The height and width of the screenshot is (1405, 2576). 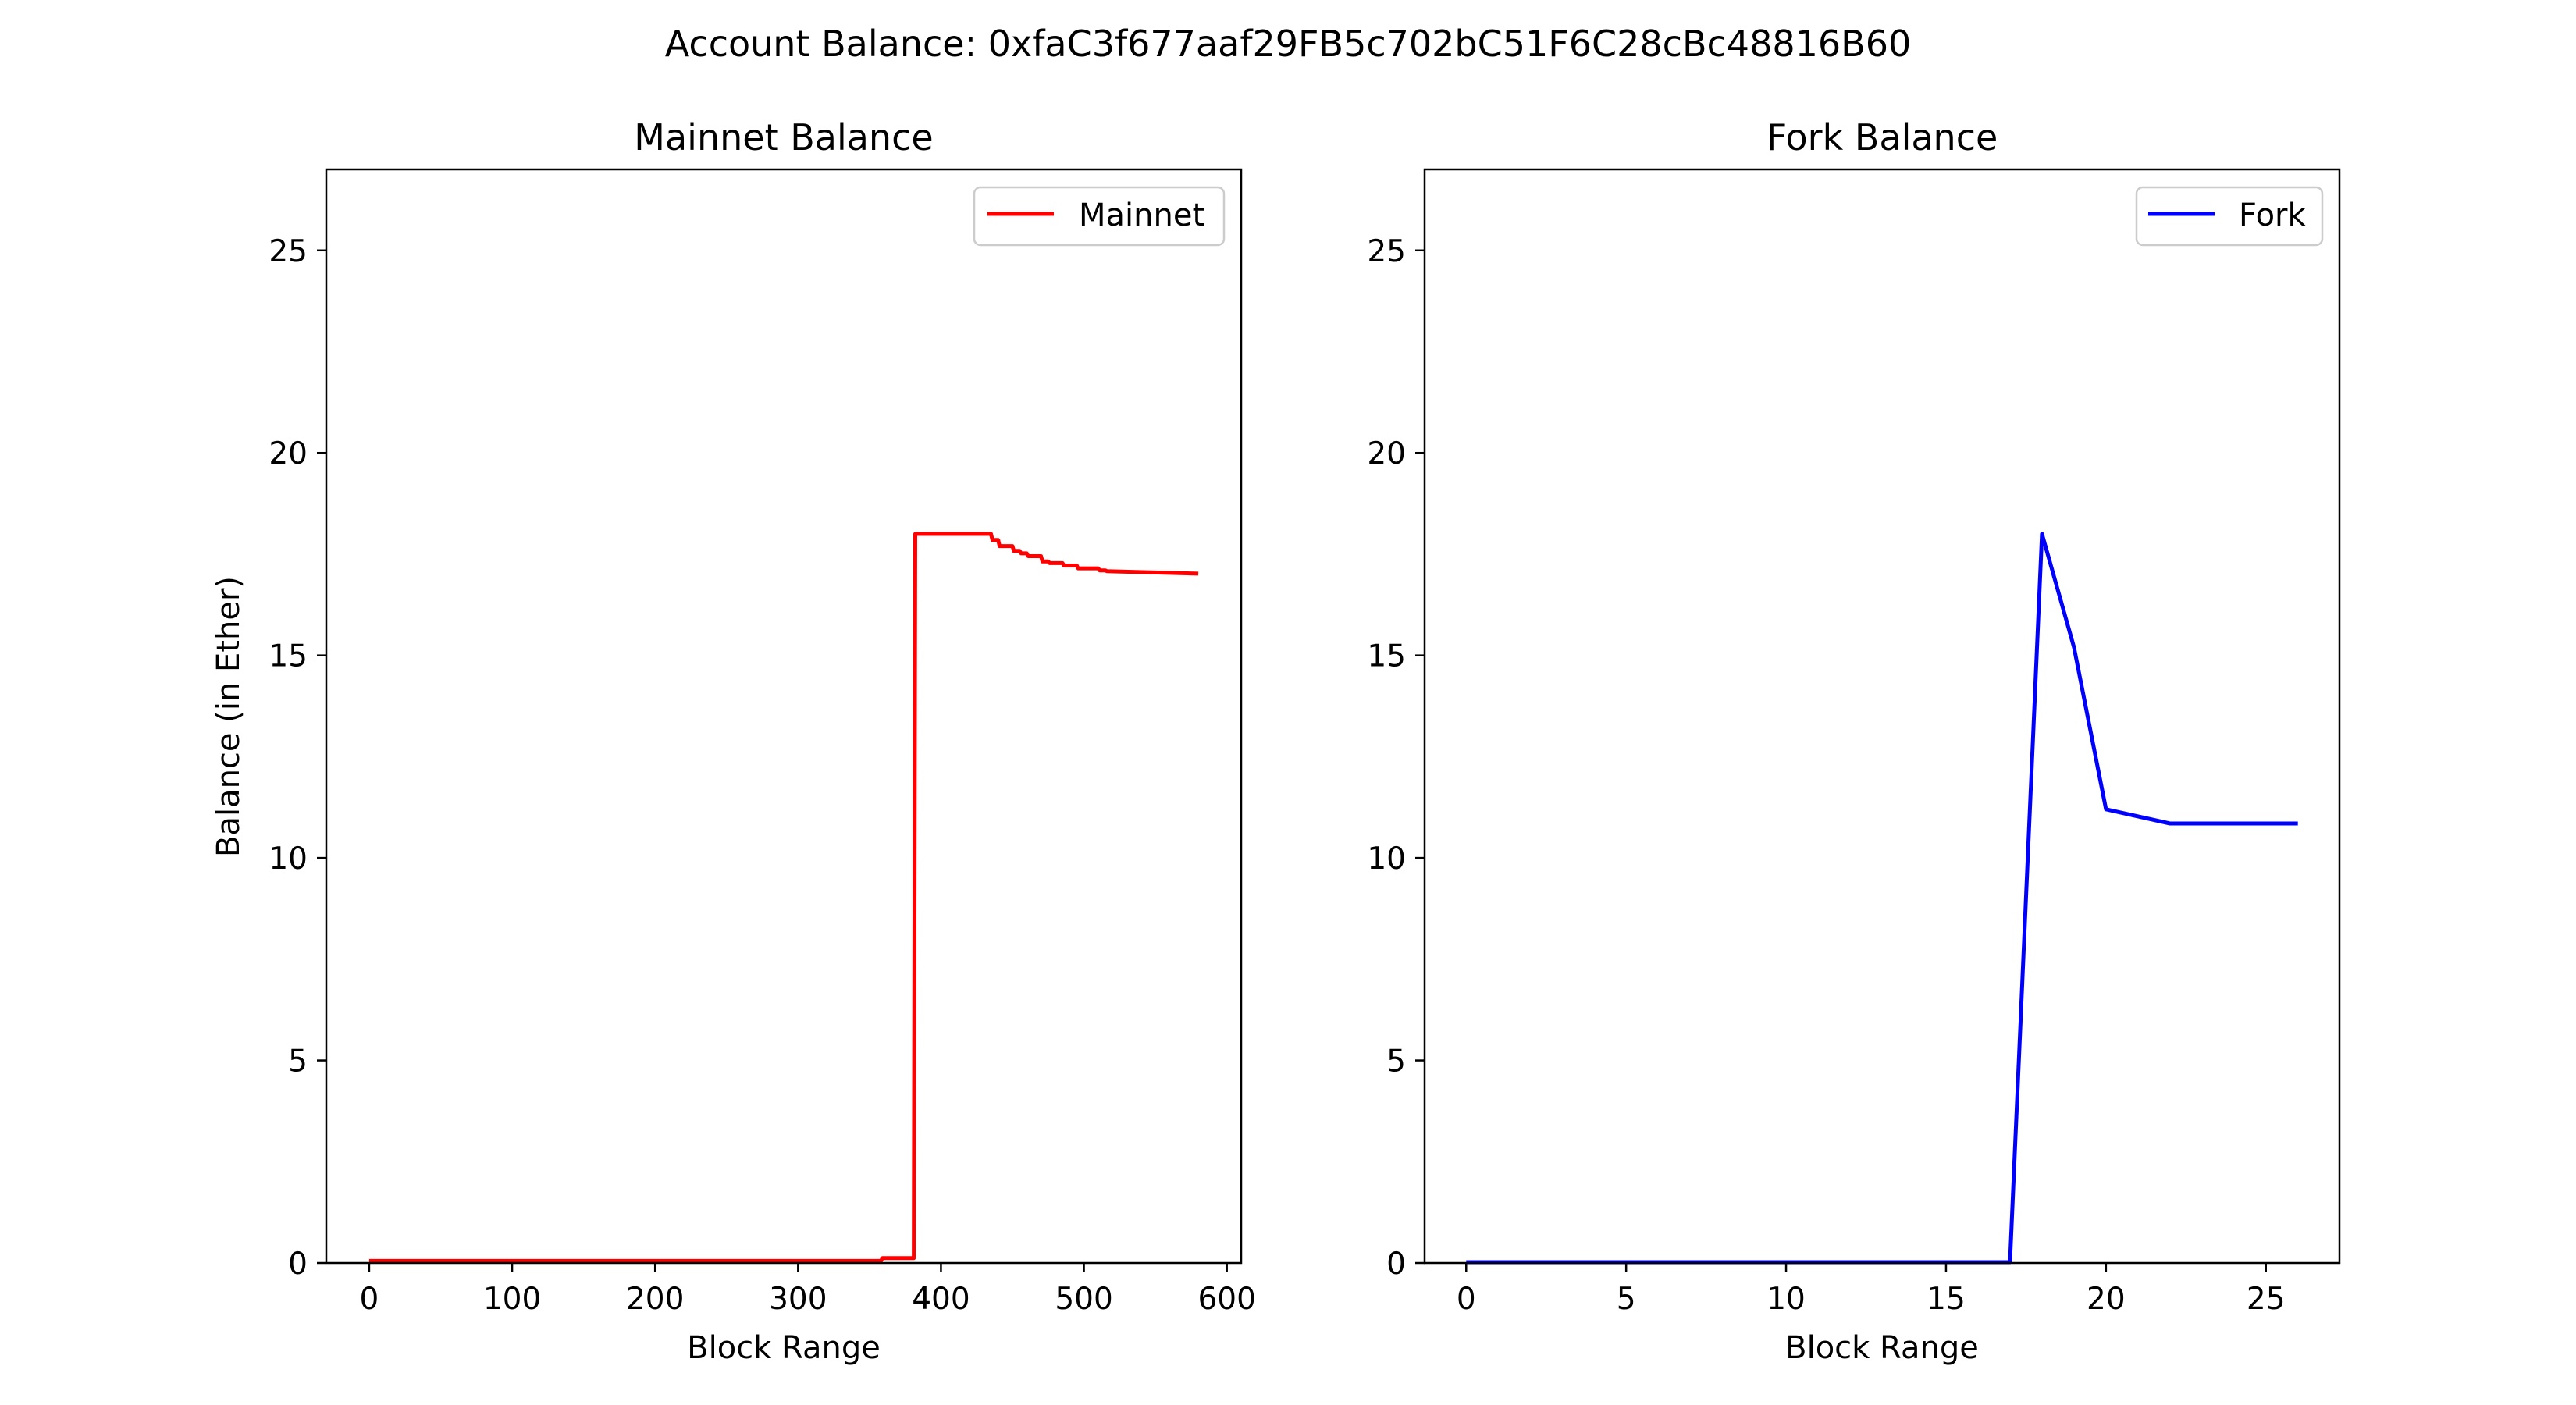 I want to click on fork-legend-box, so click(x=2229, y=217).